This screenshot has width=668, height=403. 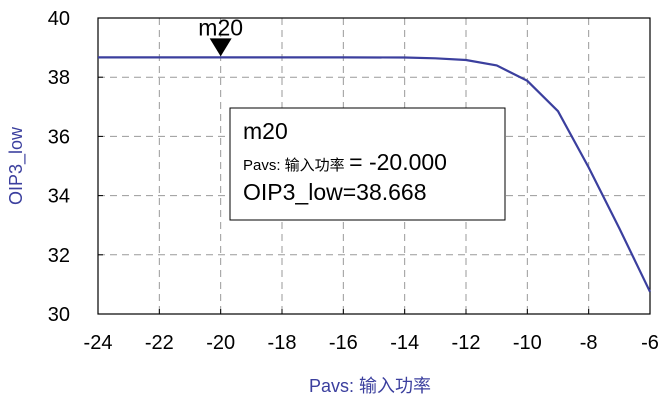 I want to click on annotation-x-value: = -20.000, so click(x=398, y=162).